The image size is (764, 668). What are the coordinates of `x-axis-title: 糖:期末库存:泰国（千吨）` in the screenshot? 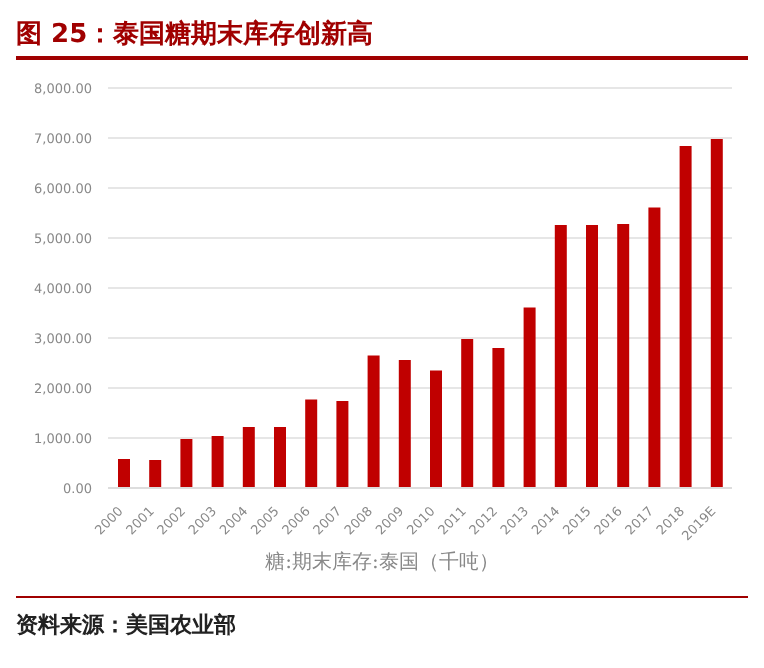 It's located at (382, 562).